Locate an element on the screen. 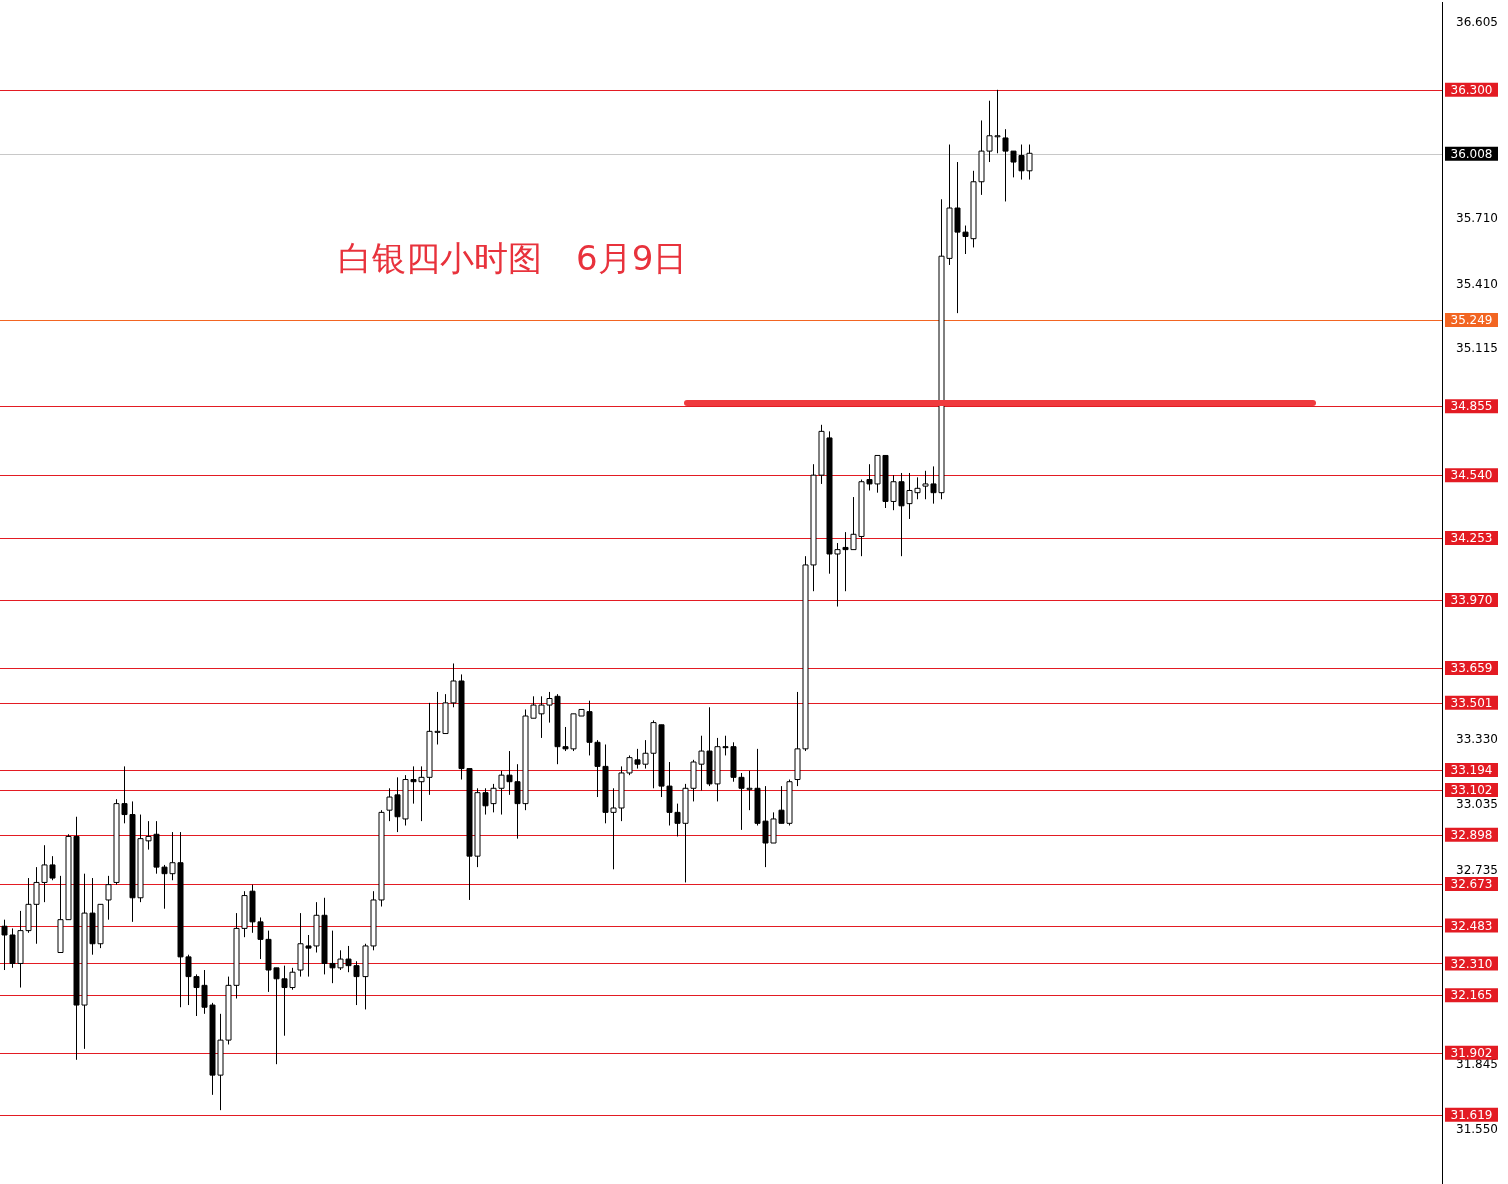  ref-line-label: 33.659 is located at coordinates (1471, 668).